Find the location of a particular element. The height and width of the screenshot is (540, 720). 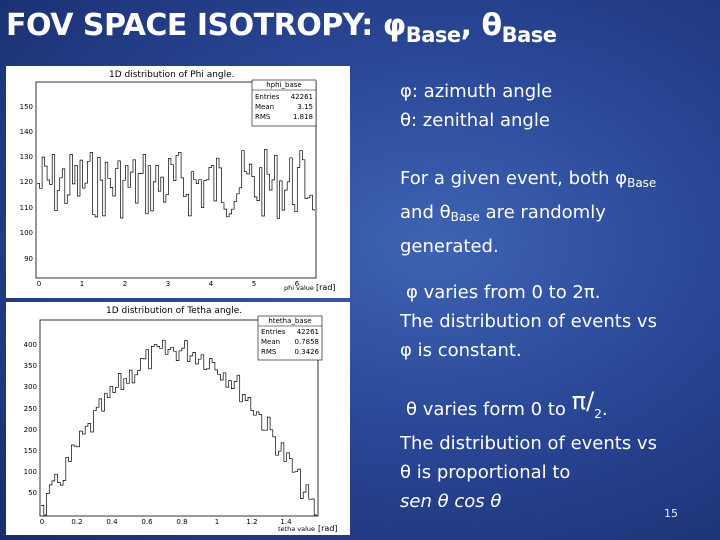

para1-line2: and θBase are randomly is located at coordinates (528, 215).